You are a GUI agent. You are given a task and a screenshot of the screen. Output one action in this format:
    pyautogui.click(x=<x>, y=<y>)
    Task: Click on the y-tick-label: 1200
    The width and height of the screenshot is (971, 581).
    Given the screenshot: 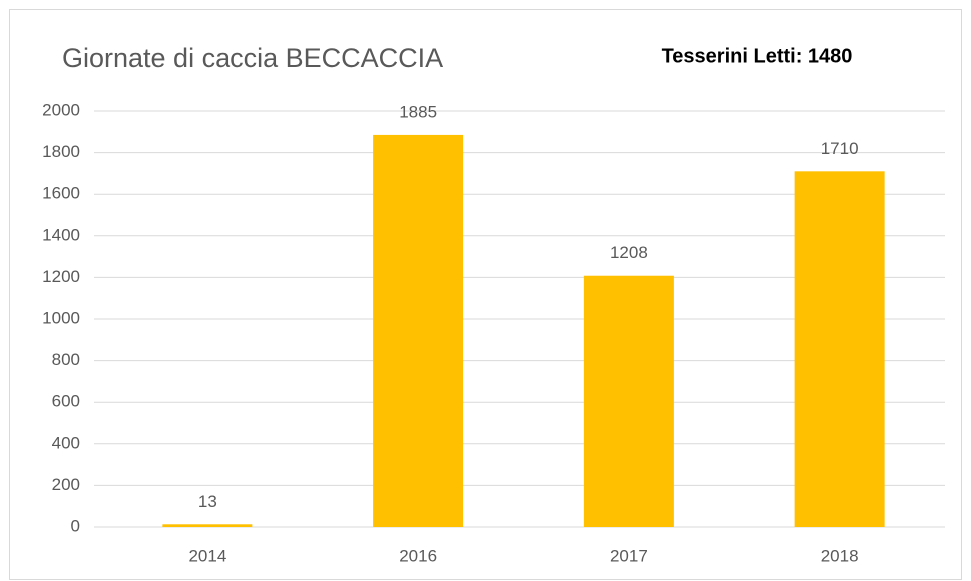 What is the action you would take?
    pyautogui.click(x=61, y=276)
    